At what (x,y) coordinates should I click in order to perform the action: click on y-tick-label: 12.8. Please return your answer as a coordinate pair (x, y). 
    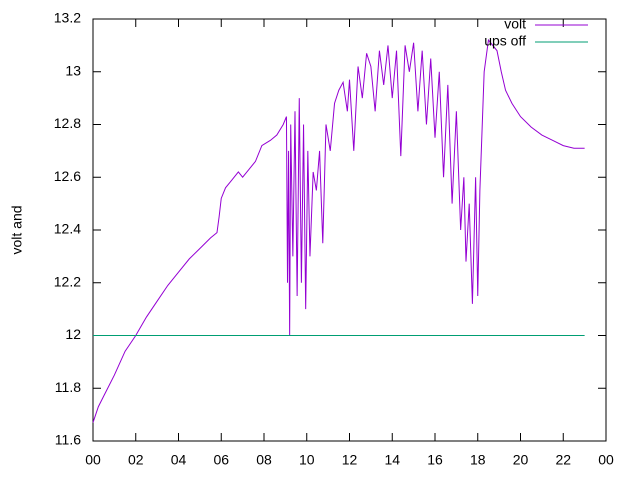
    Looking at the image, I should click on (67, 123).